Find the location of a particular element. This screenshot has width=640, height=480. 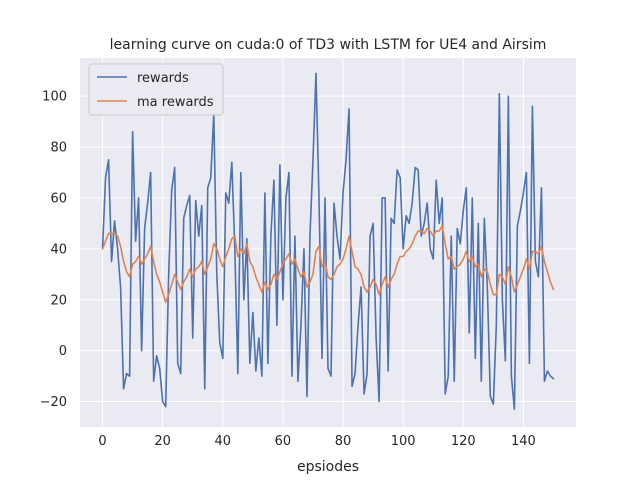

x-tick-label: 20 is located at coordinates (162, 441).